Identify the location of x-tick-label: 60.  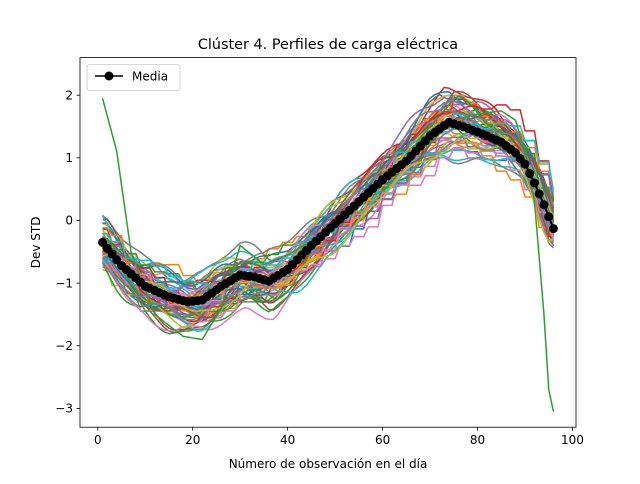
(382, 440).